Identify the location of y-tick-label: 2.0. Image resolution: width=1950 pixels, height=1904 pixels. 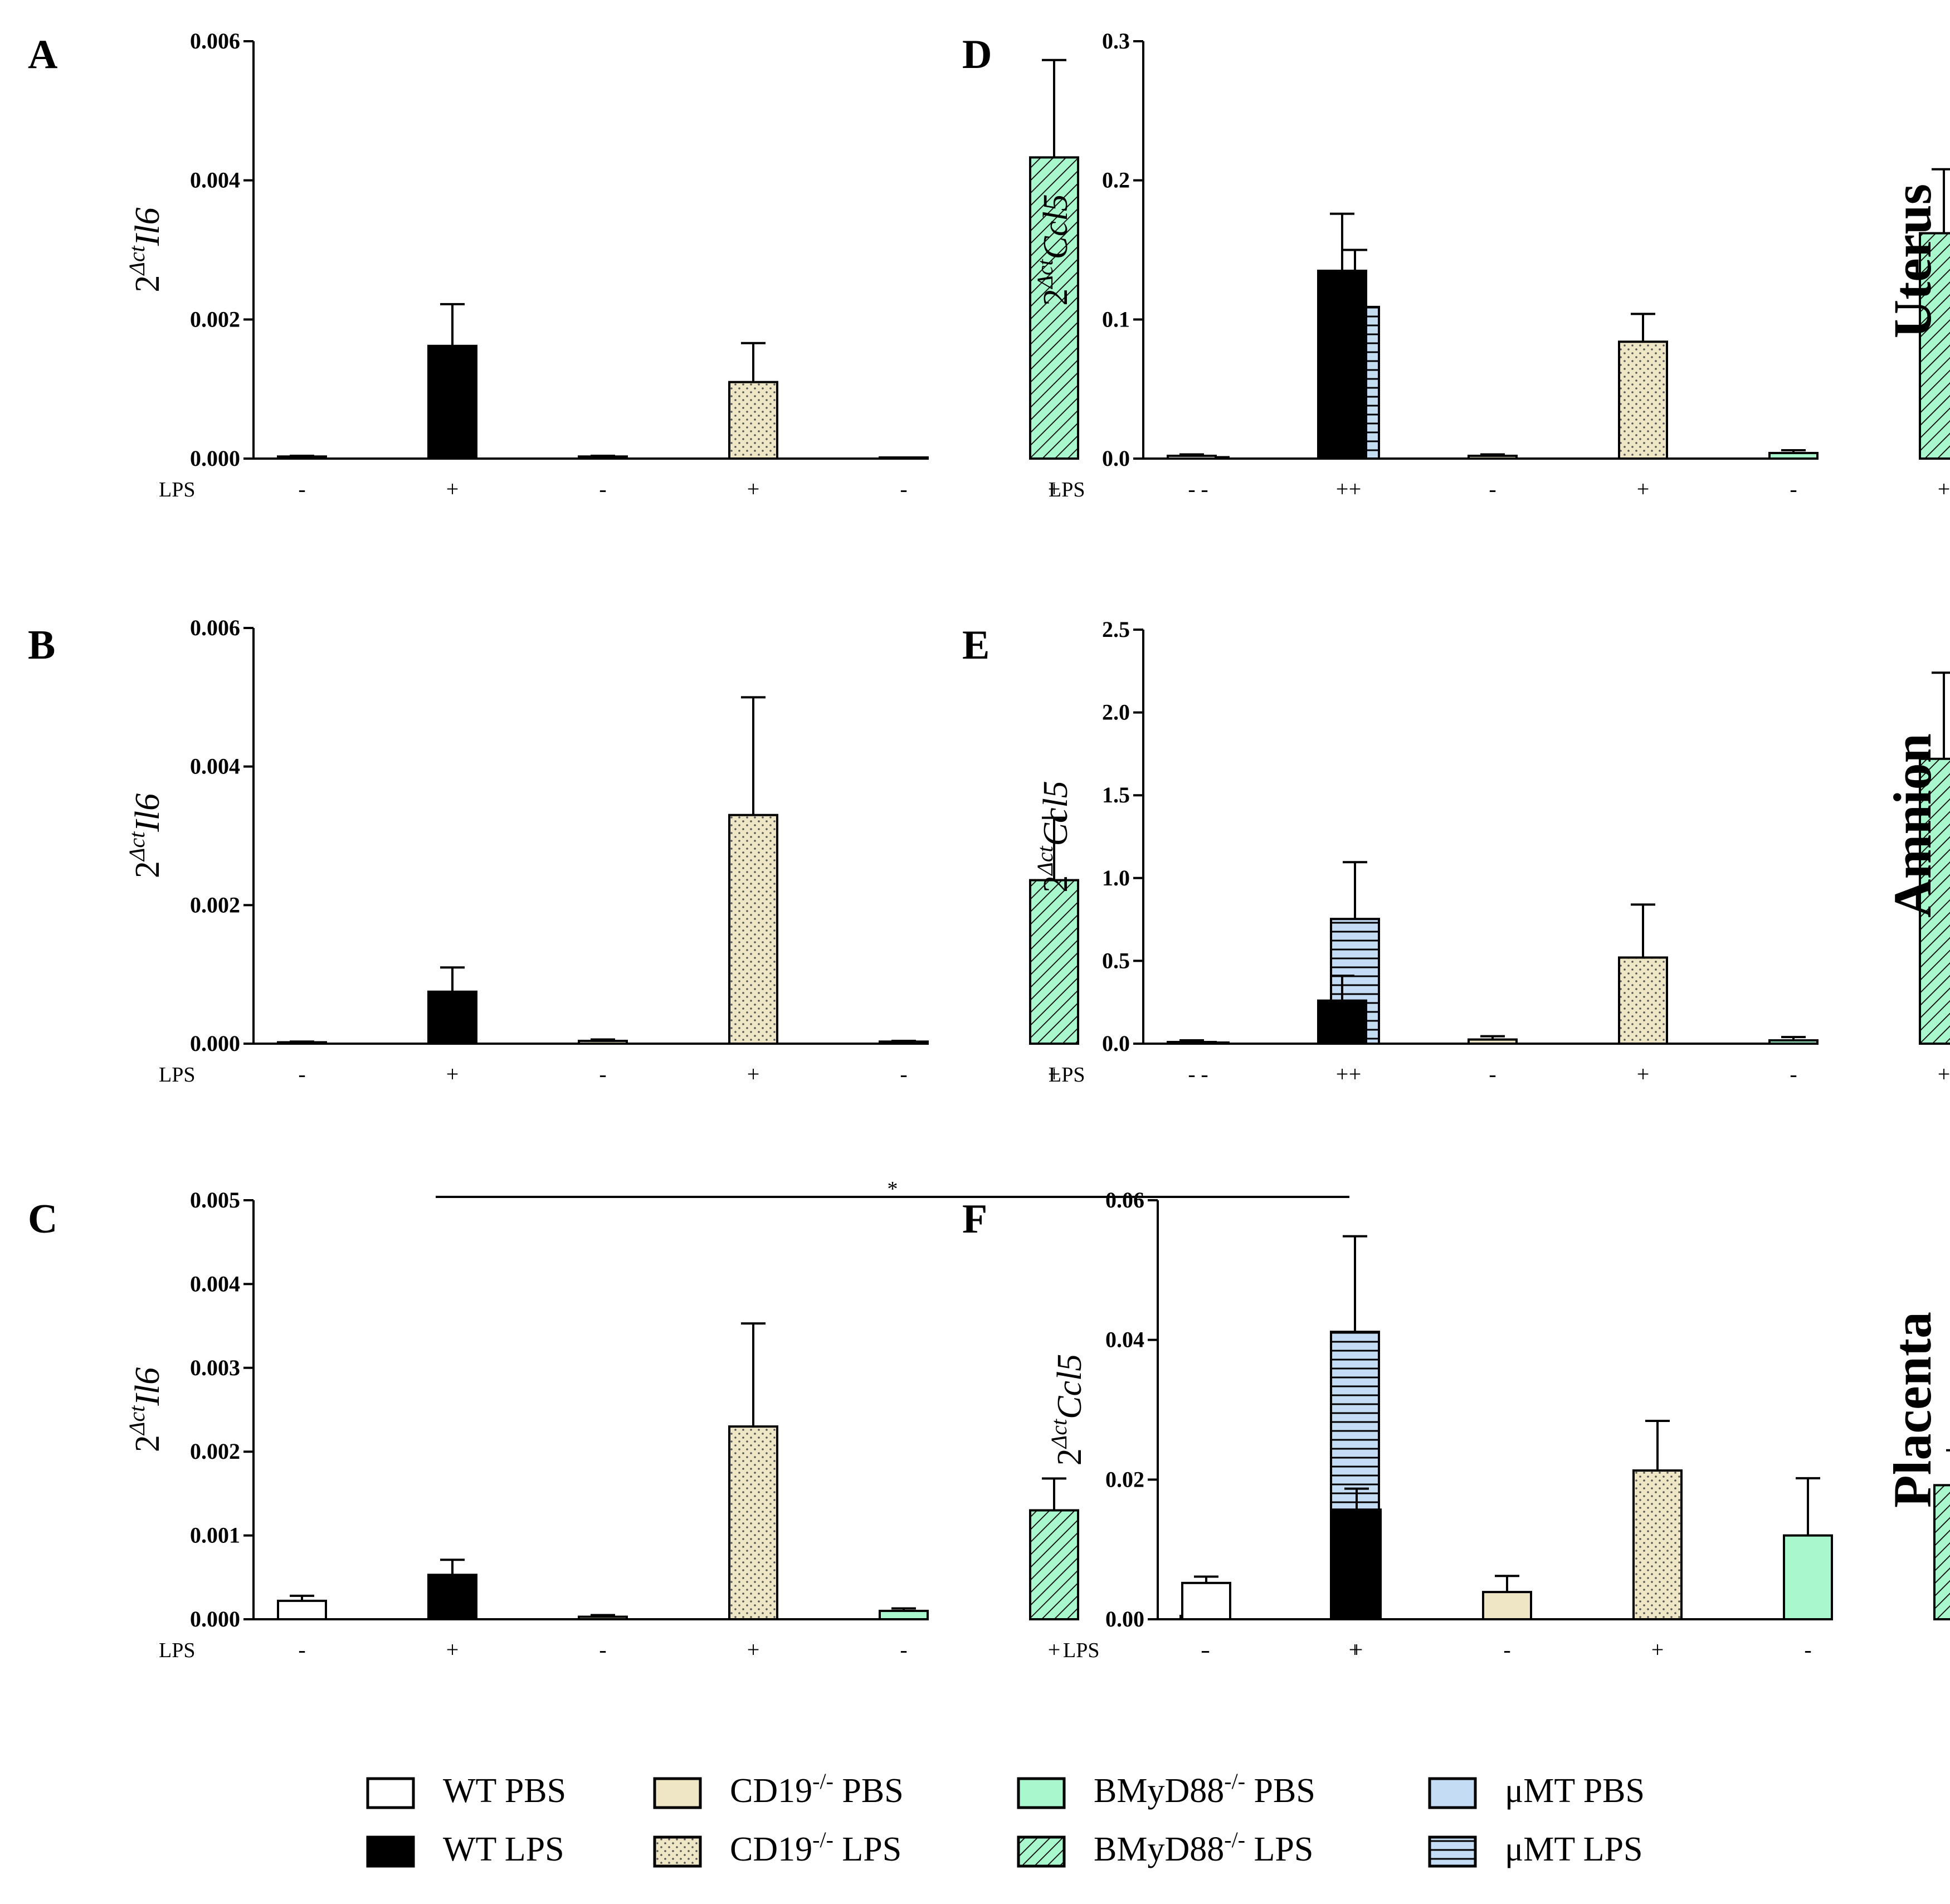
(1116, 713).